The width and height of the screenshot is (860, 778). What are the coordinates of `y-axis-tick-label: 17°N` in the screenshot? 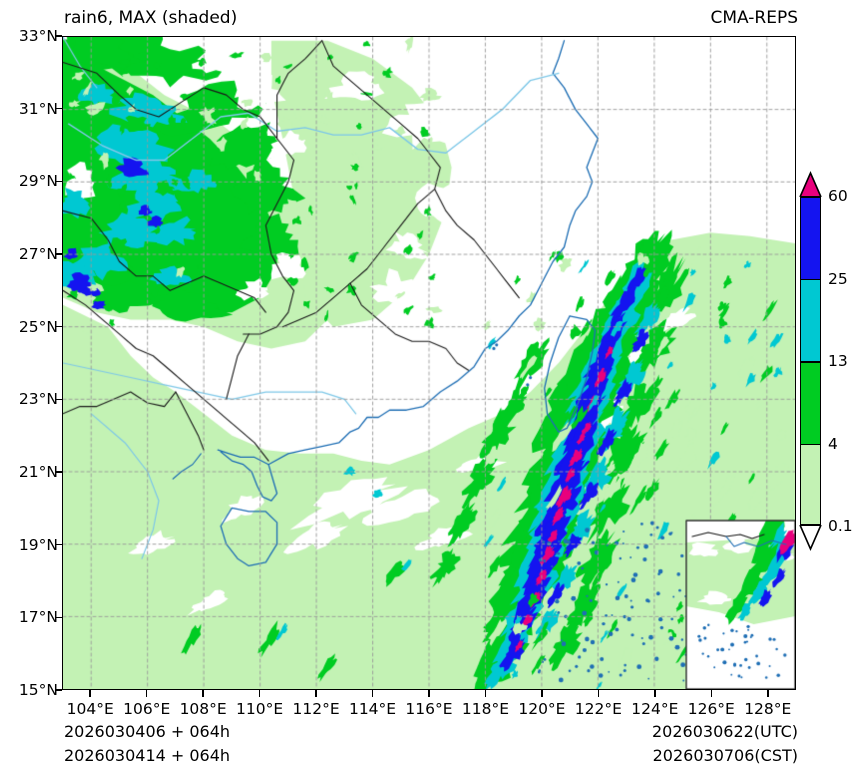 It's located at (38, 617).